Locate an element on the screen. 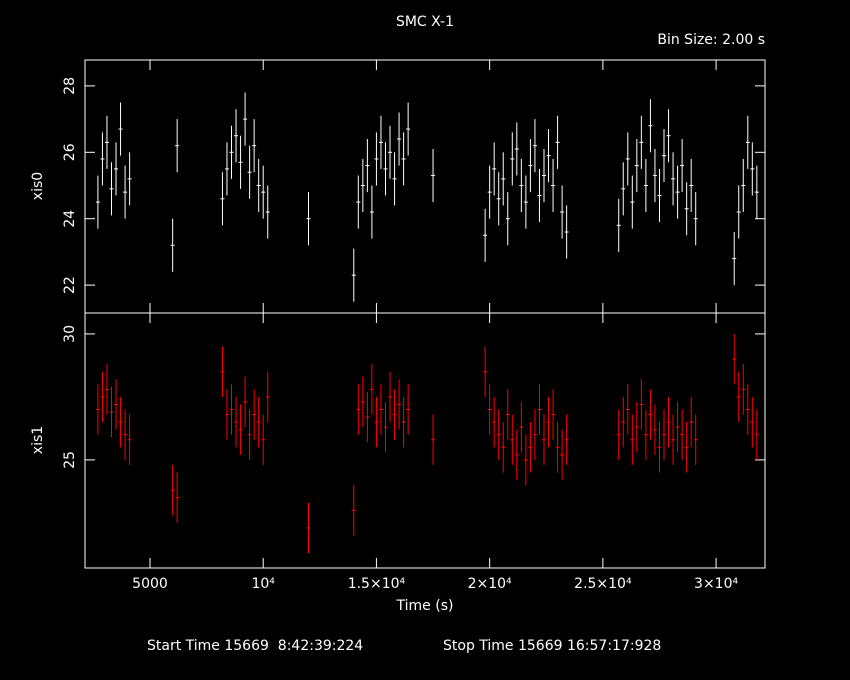 The height and width of the screenshot is (680, 850). x-axis-label: Time (s) is located at coordinates (425, 606).